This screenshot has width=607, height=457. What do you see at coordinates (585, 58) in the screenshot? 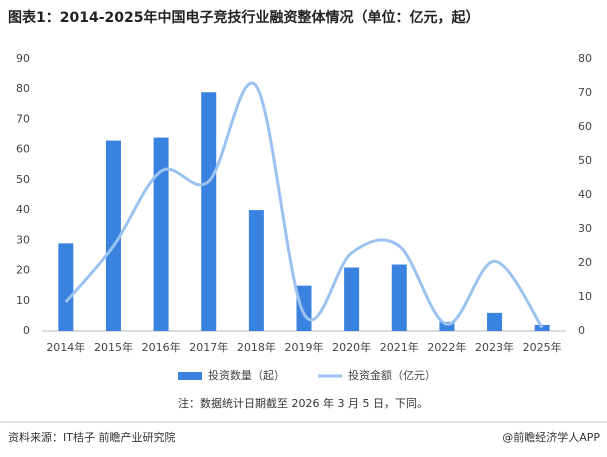
I see `y2-tick-label: 80` at bounding box center [585, 58].